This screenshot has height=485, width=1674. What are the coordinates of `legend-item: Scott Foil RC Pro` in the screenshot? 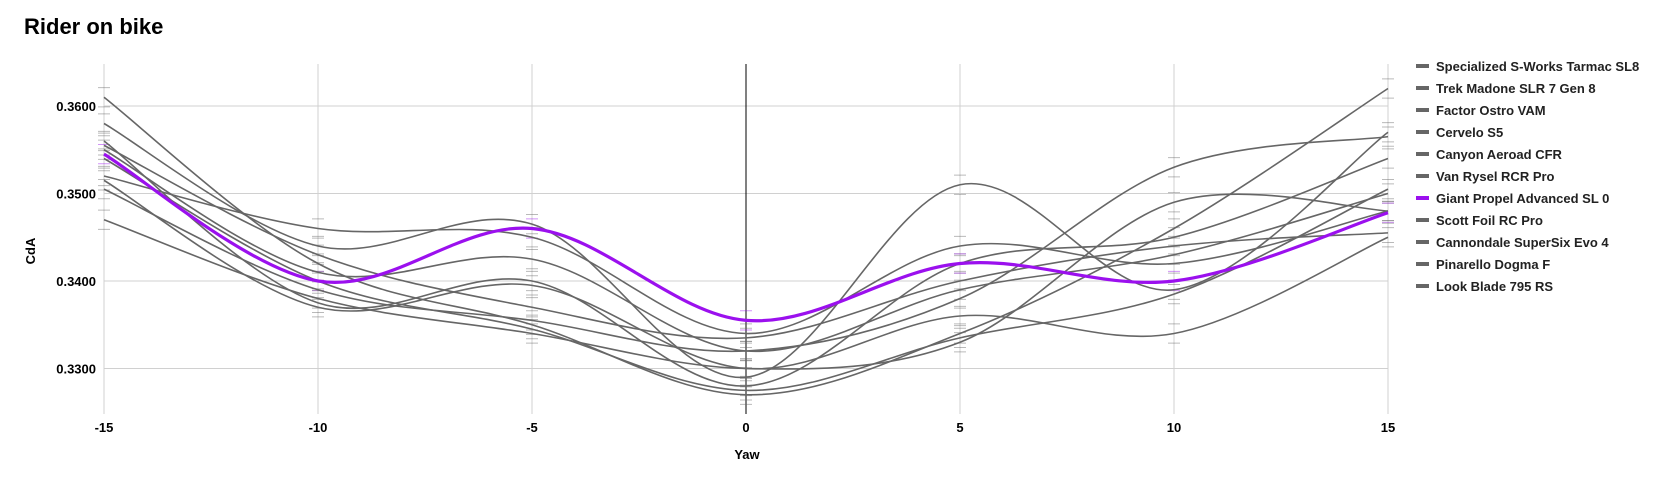 It's located at (1527, 220).